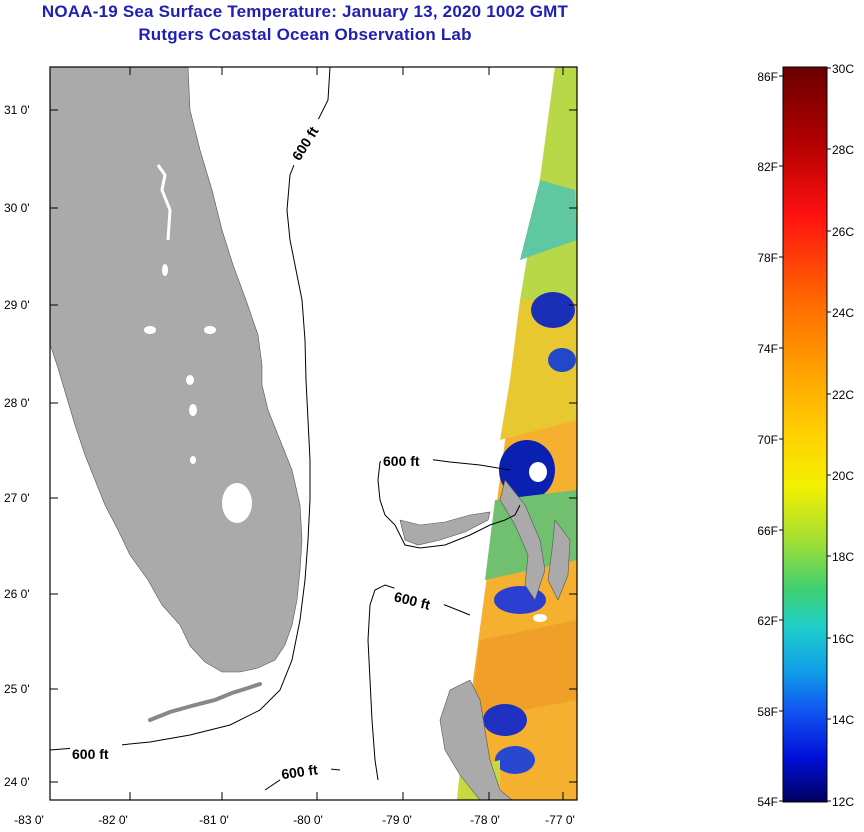  Describe the element at coordinates (522, 540) in the screenshot. I see `abaco-island` at that location.